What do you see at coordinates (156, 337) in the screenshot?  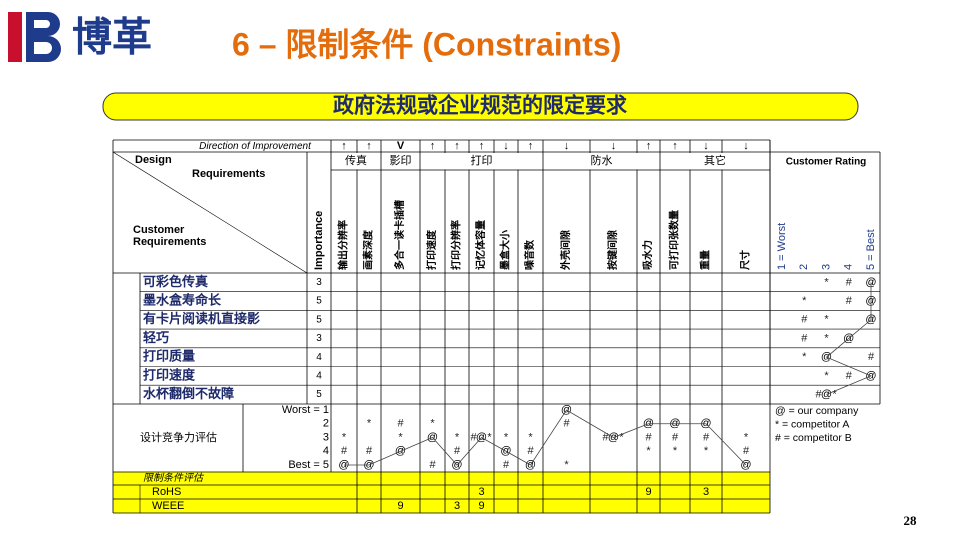 I see `requirement-label: 轻巧` at bounding box center [156, 337].